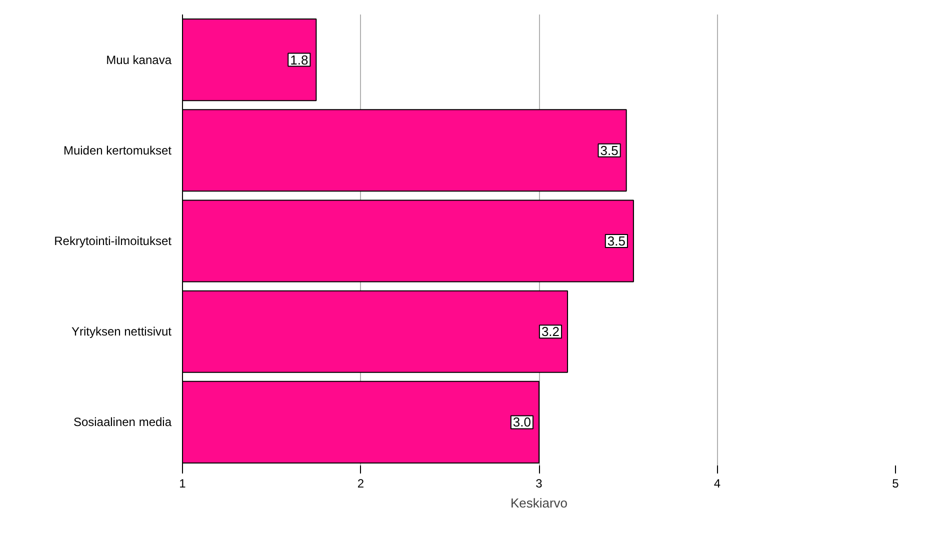  I want to click on x-tick-label: 3, so click(539, 483).